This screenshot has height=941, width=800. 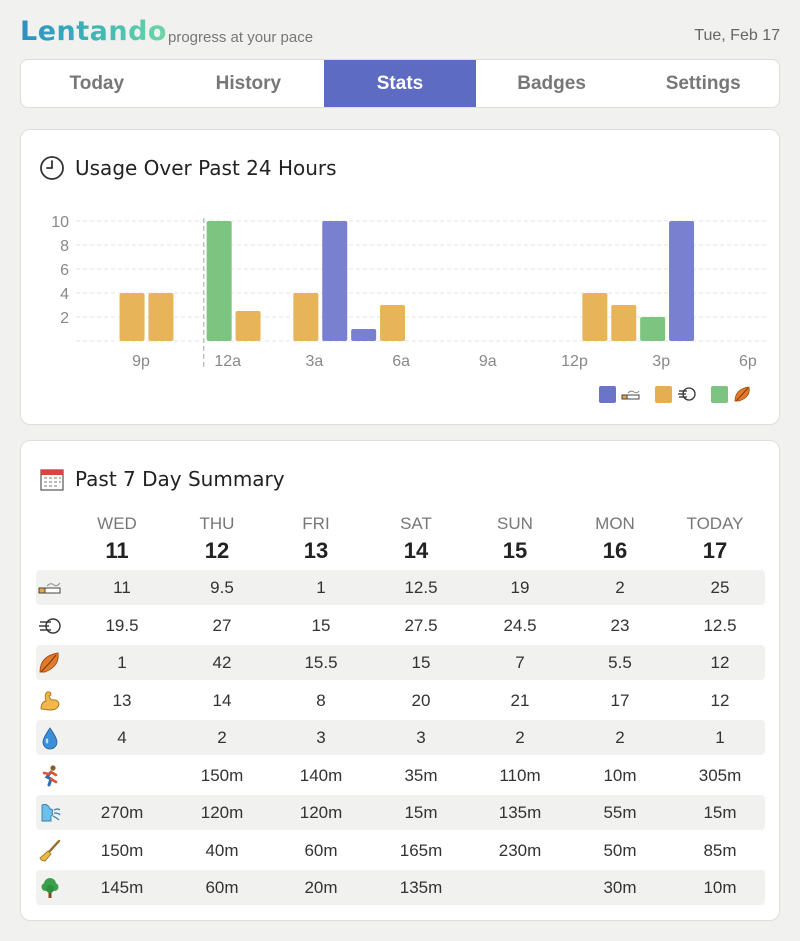 I want to click on table-cell: 9.5, so click(x=222, y=587).